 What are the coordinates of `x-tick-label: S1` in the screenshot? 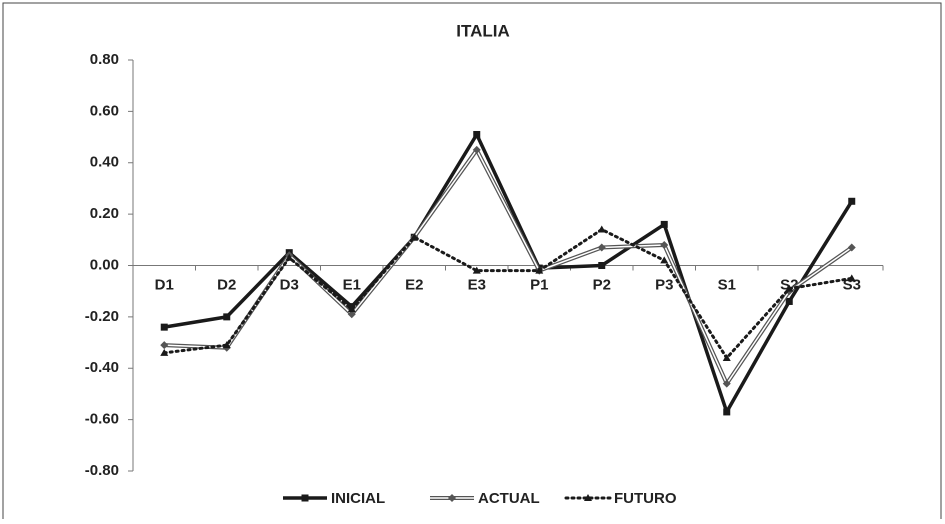 It's located at (727, 284).